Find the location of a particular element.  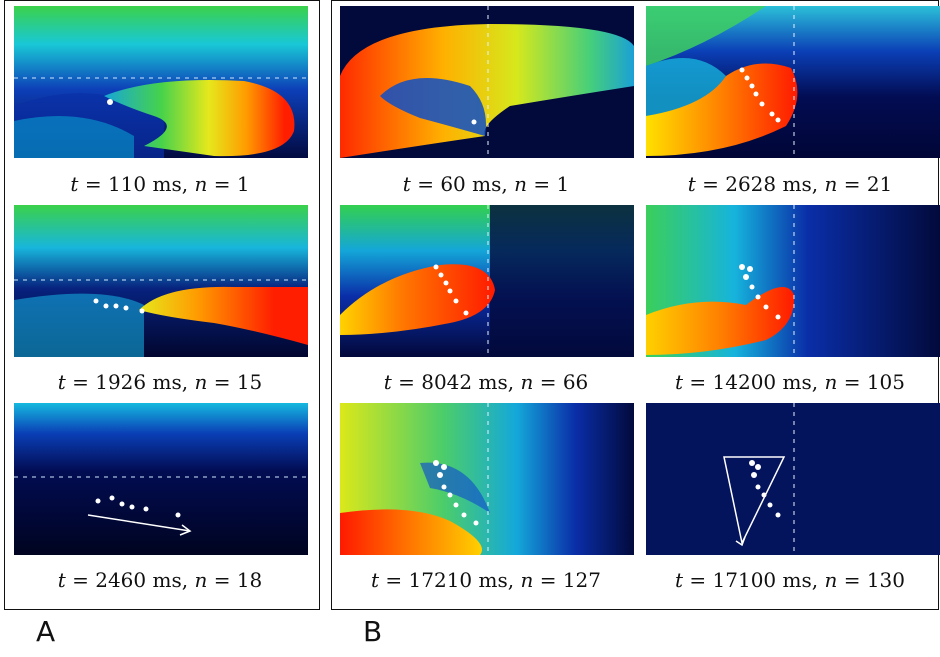

panel-a-frame-1-caption: t = 110 ms, n = 1 is located at coordinates (160, 184).